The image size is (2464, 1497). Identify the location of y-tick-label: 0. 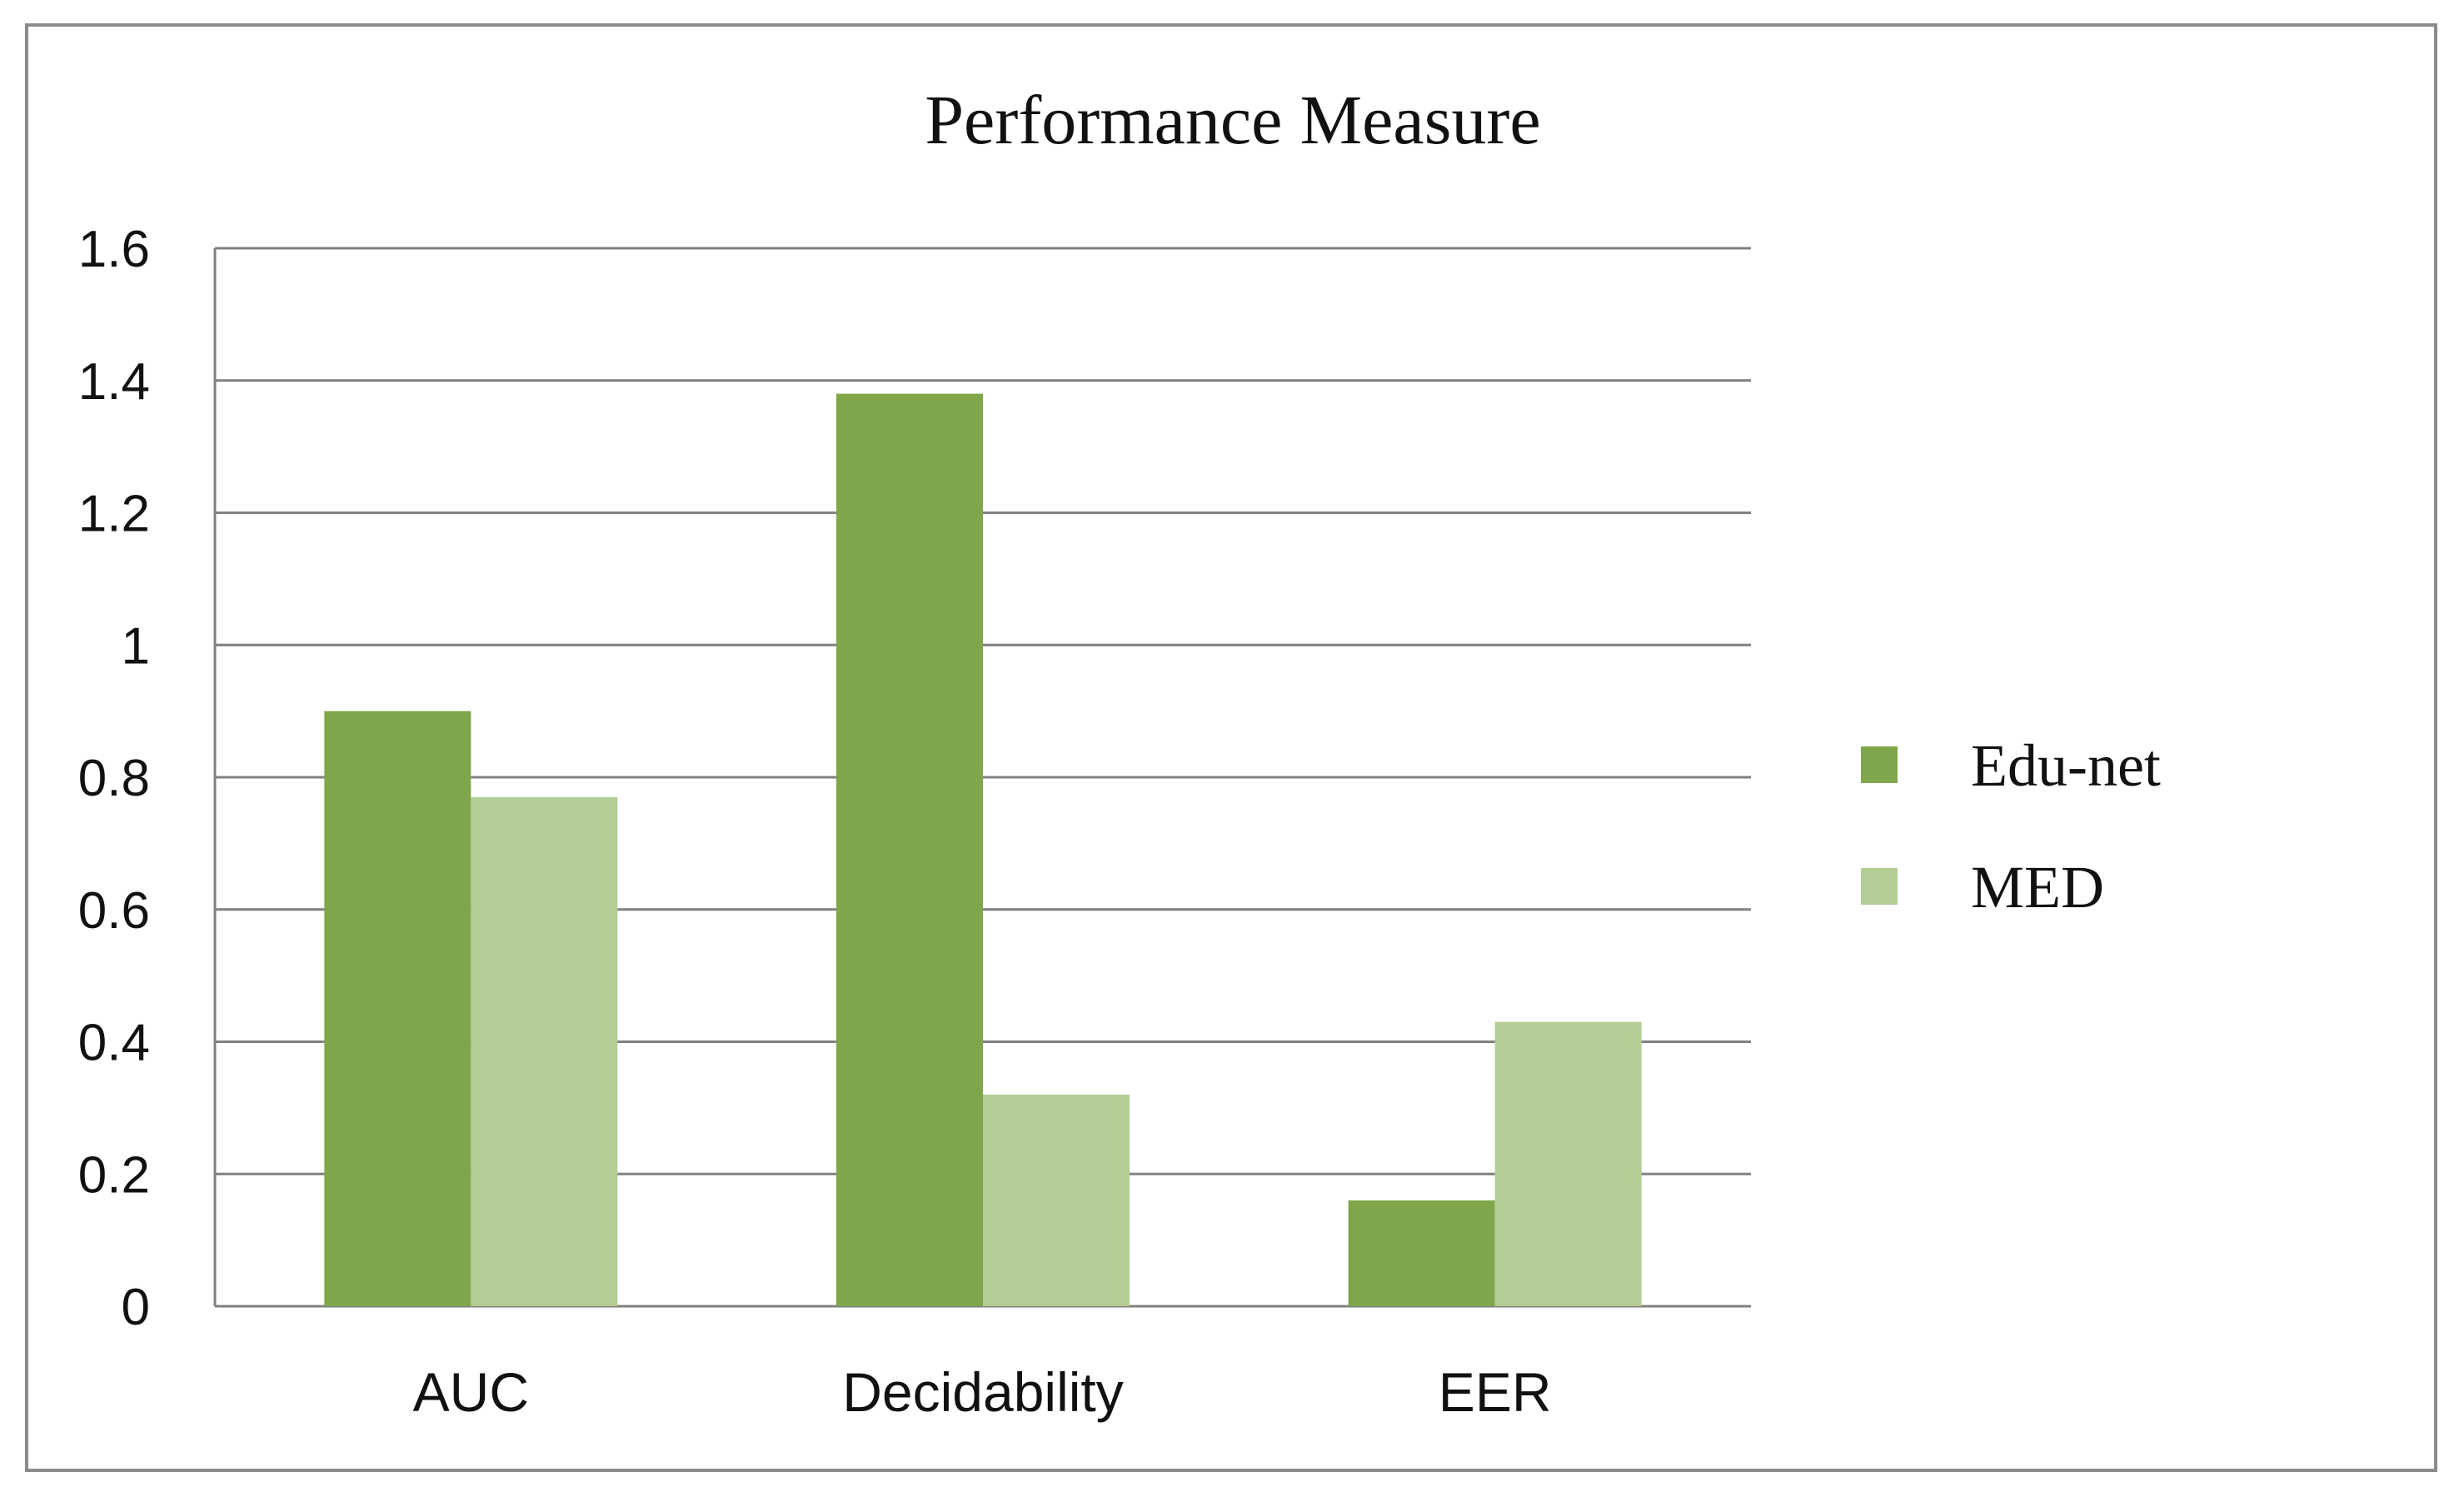
(136, 1307).